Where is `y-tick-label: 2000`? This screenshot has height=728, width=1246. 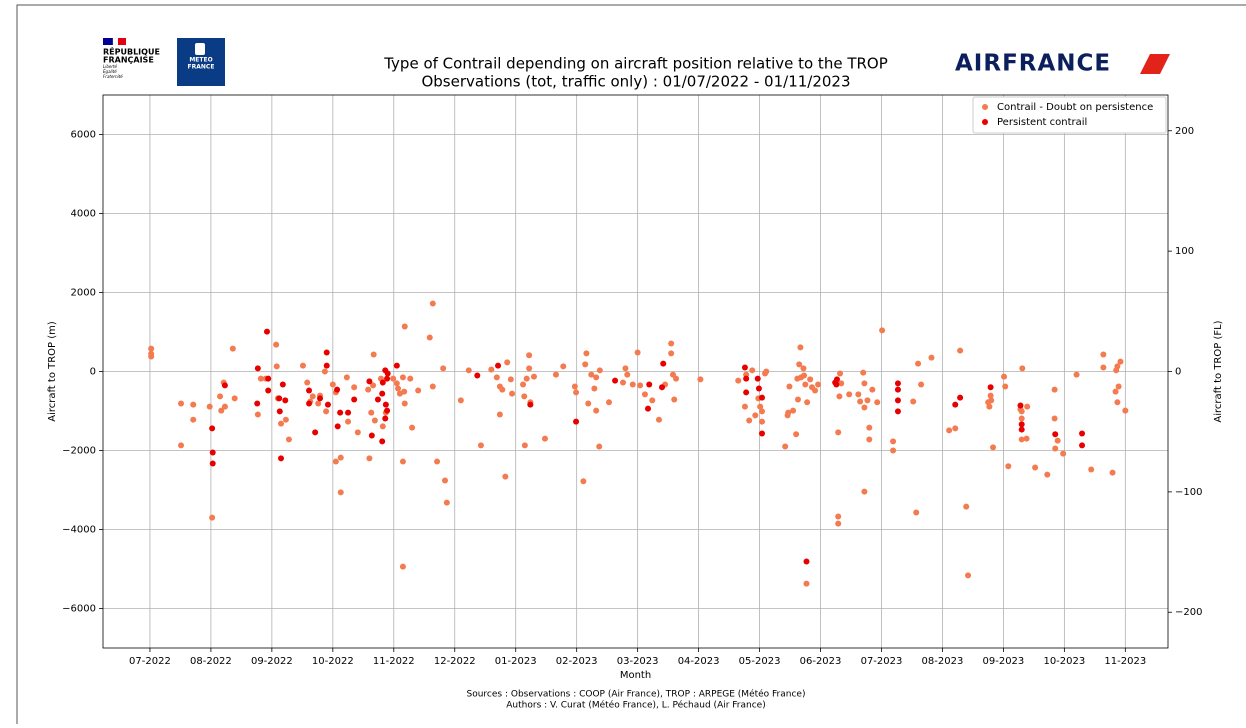
y-tick-label: 2000 is located at coordinates (83, 293).